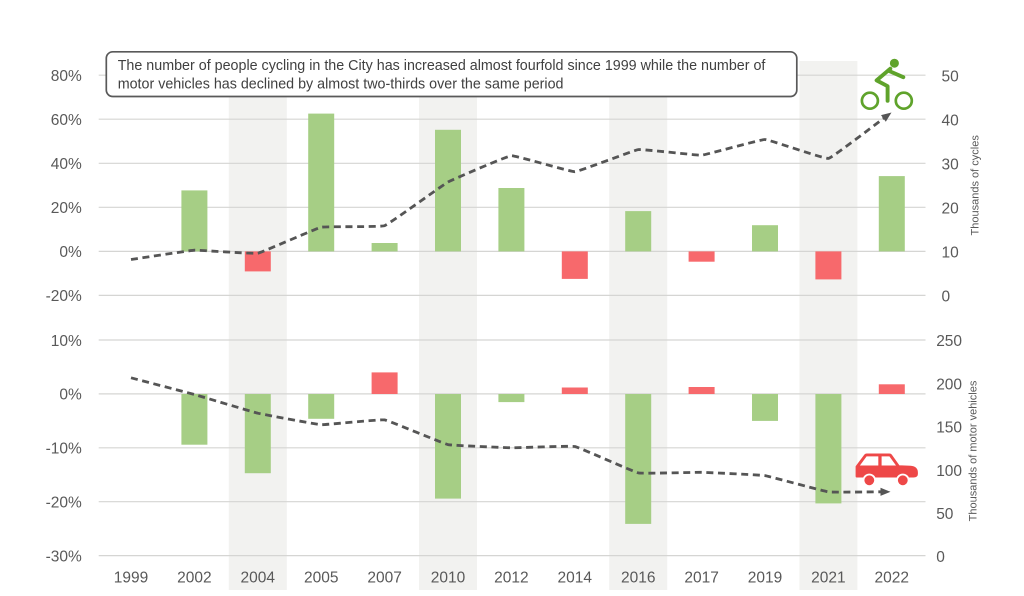 This screenshot has height=596, width=1024. I want to click on svg-text: 20%, so click(66, 208).